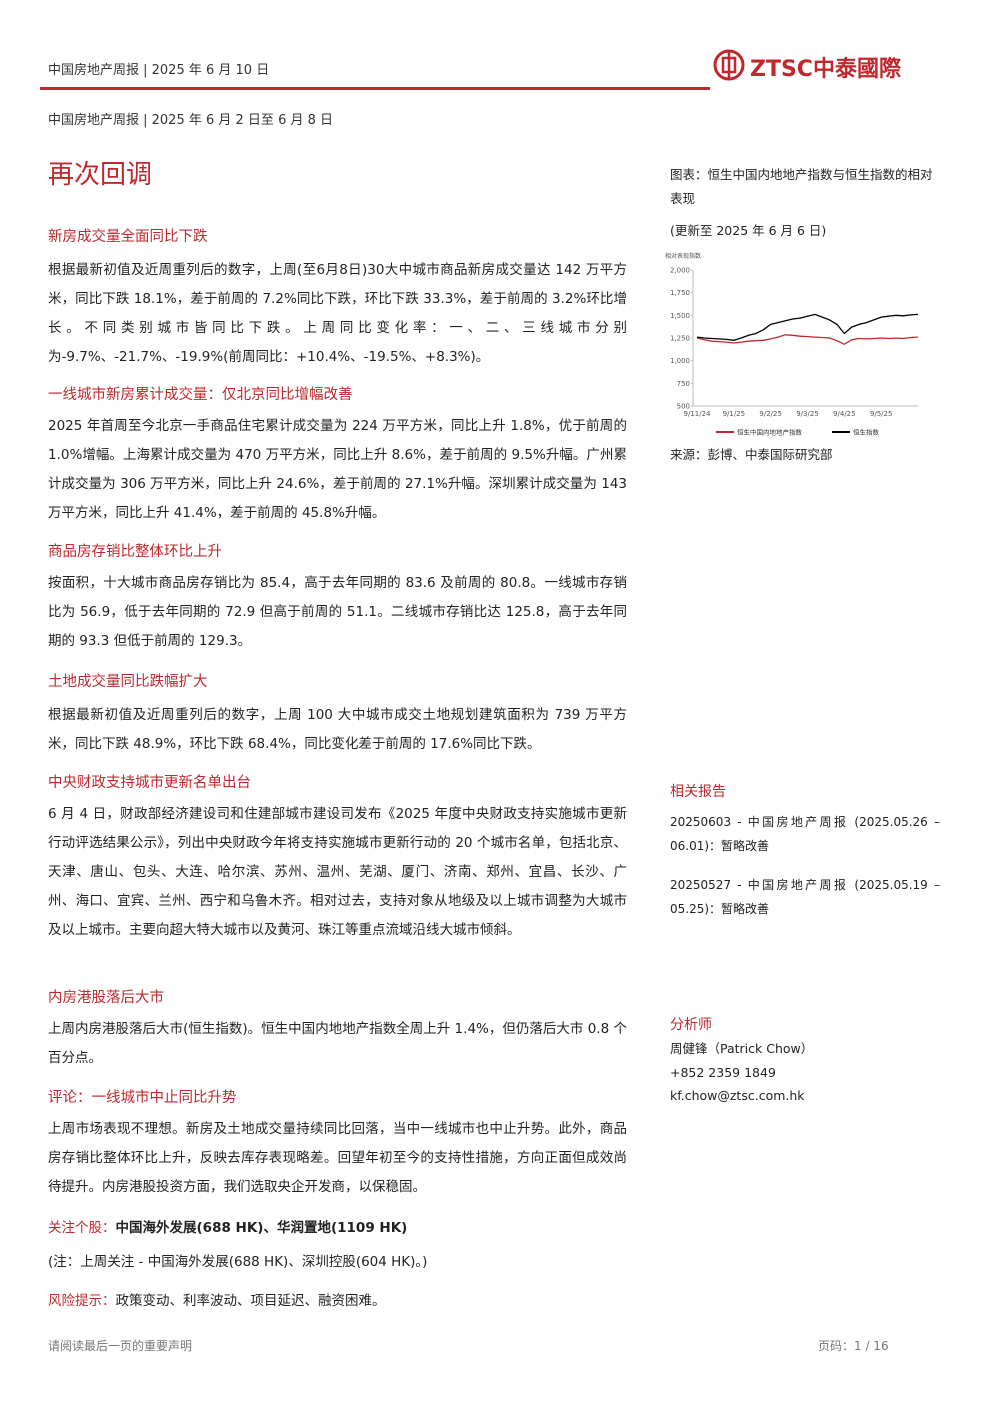 This screenshot has height=1403, width=992. What do you see at coordinates (698, 792) in the screenshot?
I see `related-title: 相关报告` at bounding box center [698, 792].